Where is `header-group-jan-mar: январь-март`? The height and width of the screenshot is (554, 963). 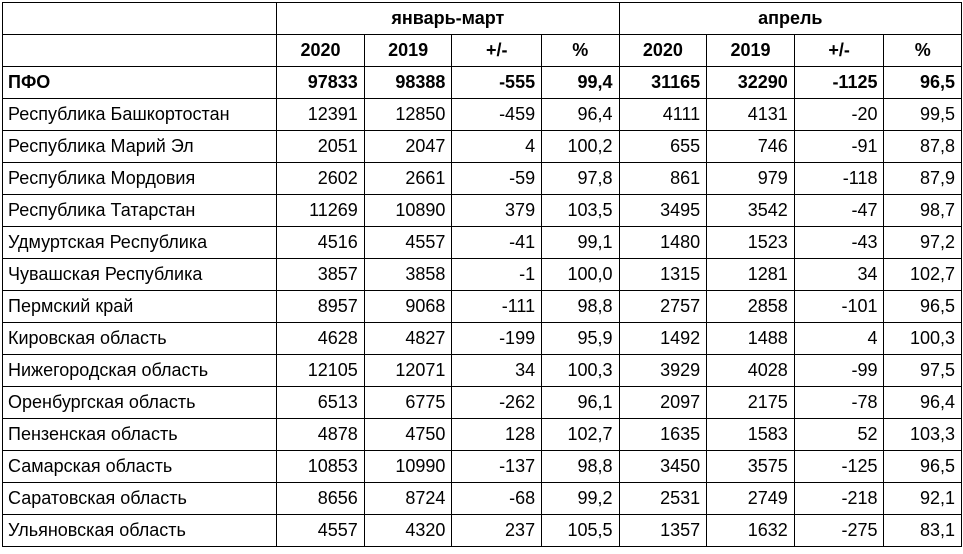
header-group-jan-mar: январь-март is located at coordinates (448, 18).